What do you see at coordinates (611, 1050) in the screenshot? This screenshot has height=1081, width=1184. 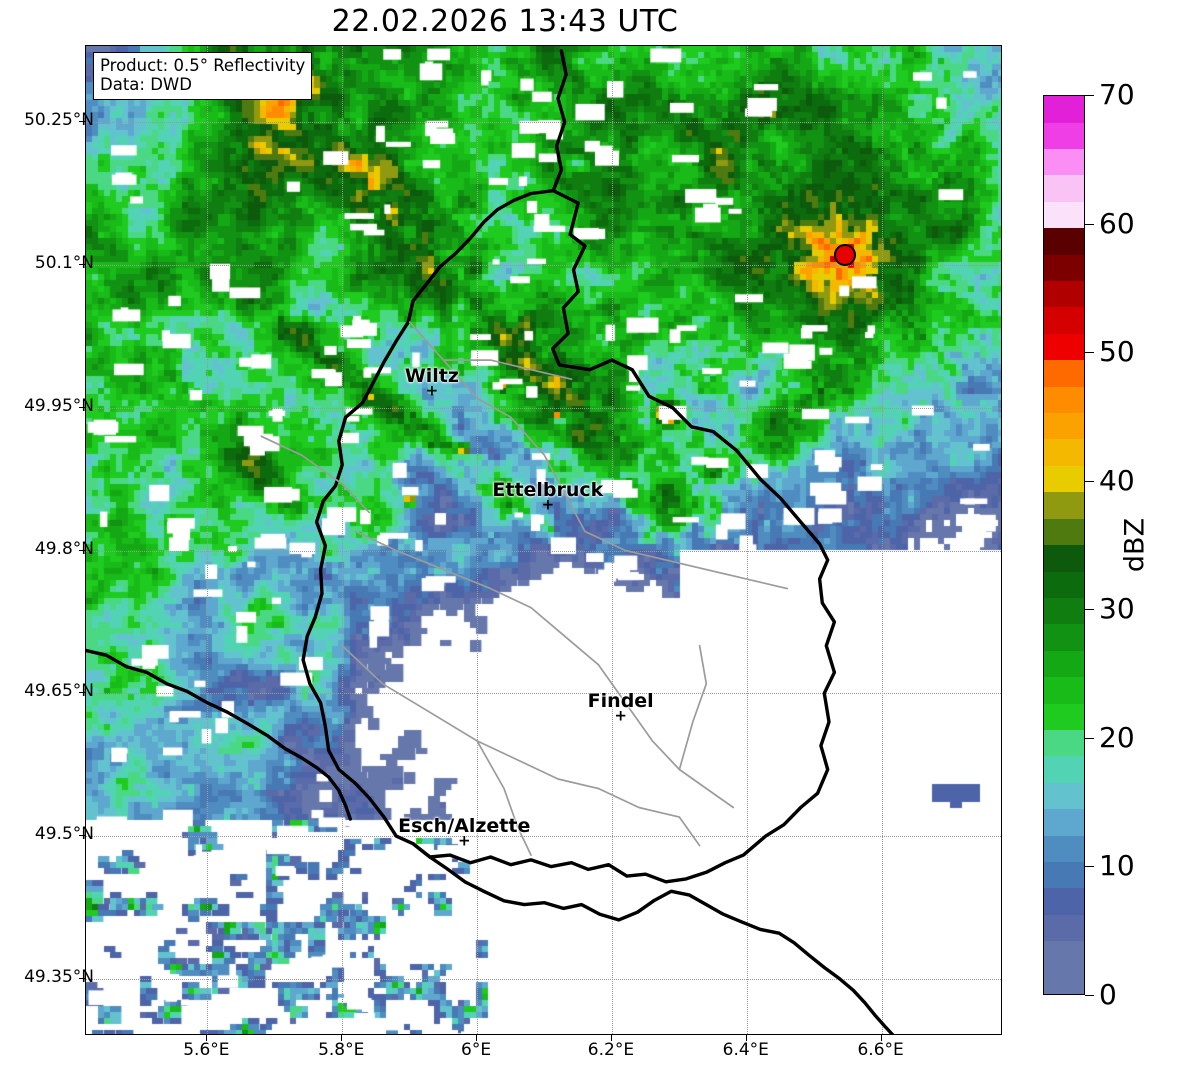 I see `longitude-tick-label: 6.2°E` at bounding box center [611, 1050].